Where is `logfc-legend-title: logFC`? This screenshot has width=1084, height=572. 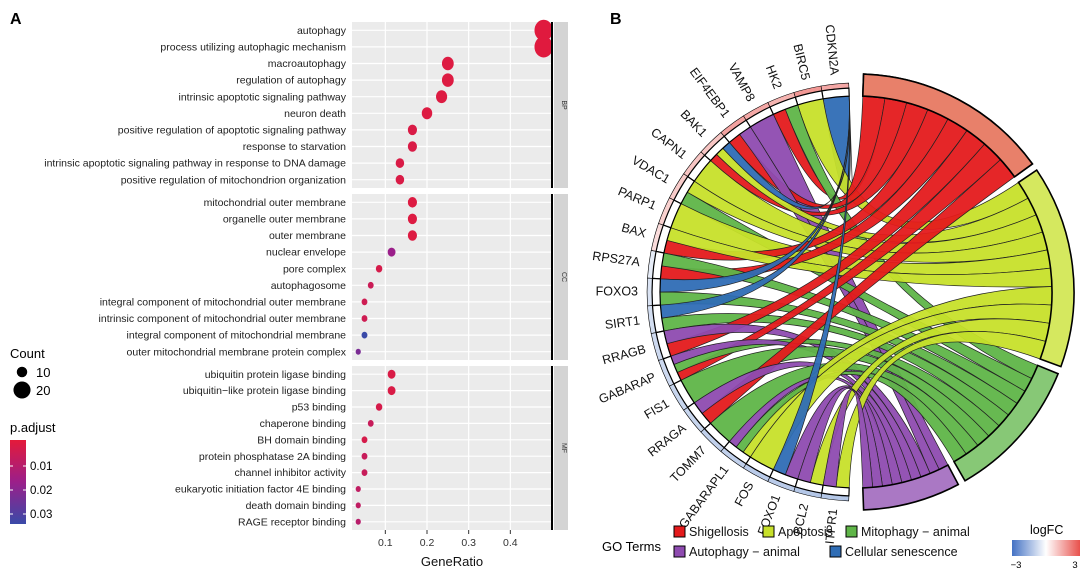 logfc-legend-title: logFC is located at coordinates (1046, 530).